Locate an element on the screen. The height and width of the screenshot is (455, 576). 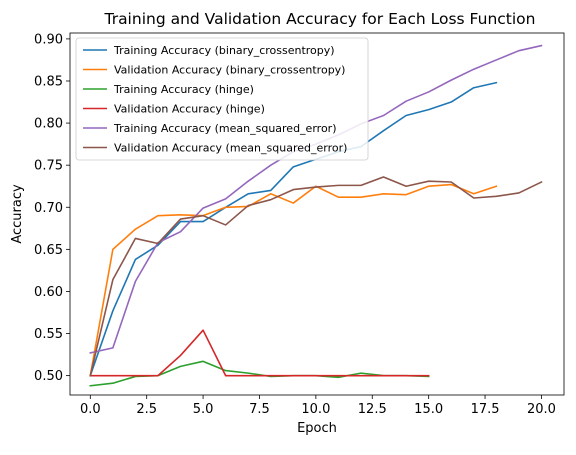
y-tick-label: 0.70 is located at coordinates (48, 208).